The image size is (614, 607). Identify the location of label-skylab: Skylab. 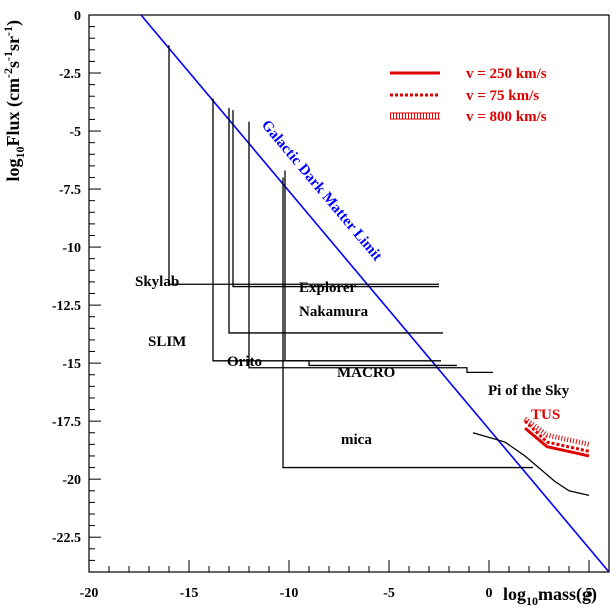
(157, 282).